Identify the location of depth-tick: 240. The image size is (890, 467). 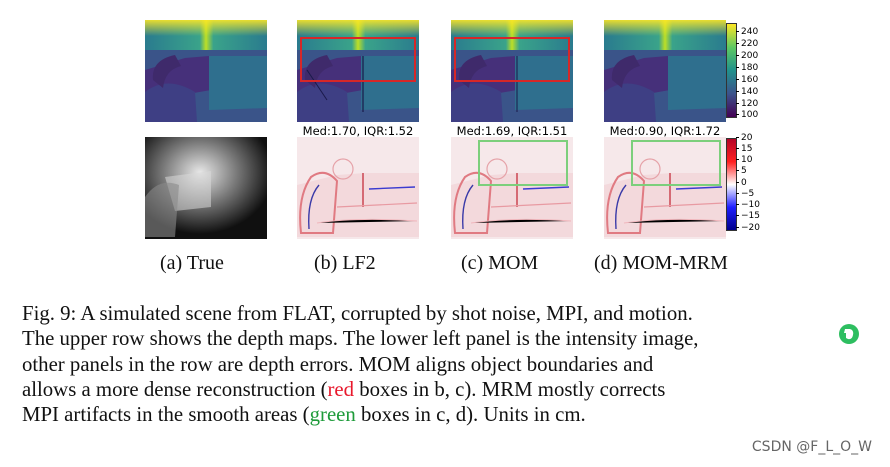
(747, 32).